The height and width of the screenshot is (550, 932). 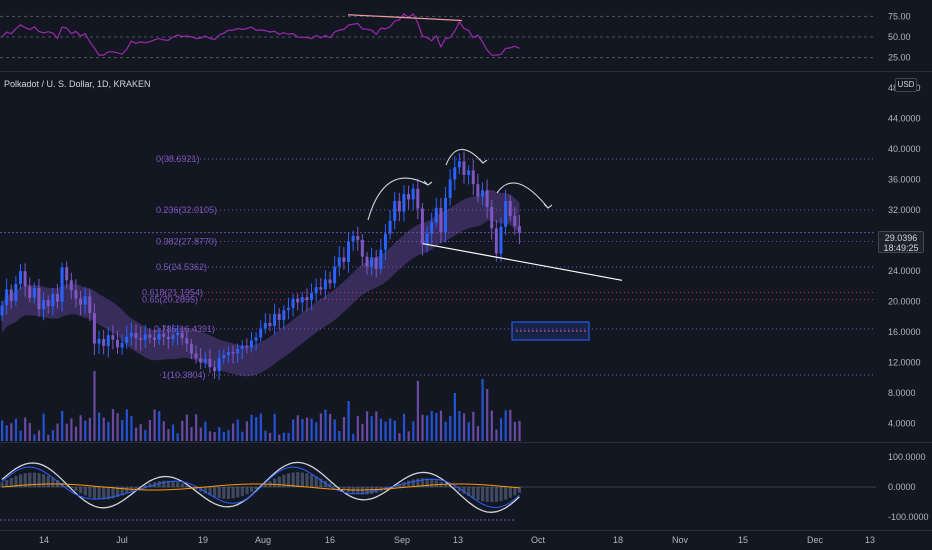 I want to click on fib-level-label: 0.618(21.1954), so click(x=172, y=293).